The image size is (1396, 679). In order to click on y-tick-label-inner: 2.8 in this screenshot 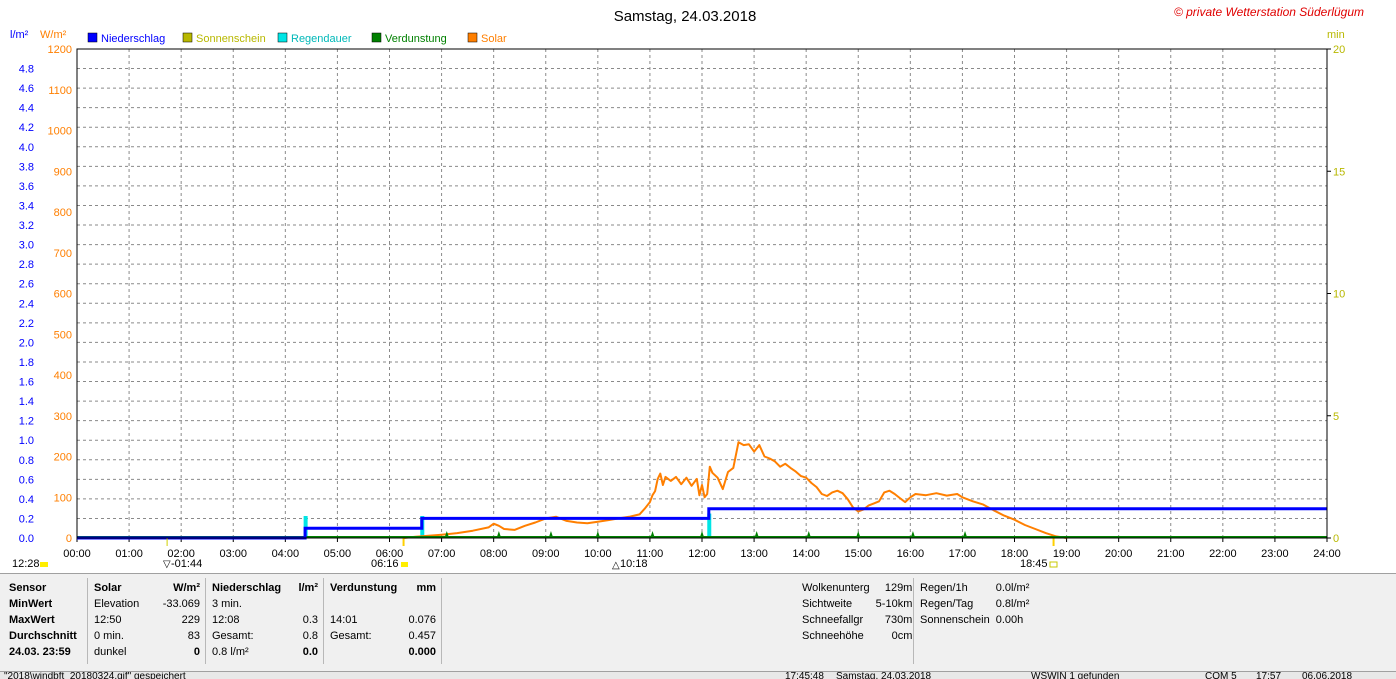, I will do `click(26, 265)`.